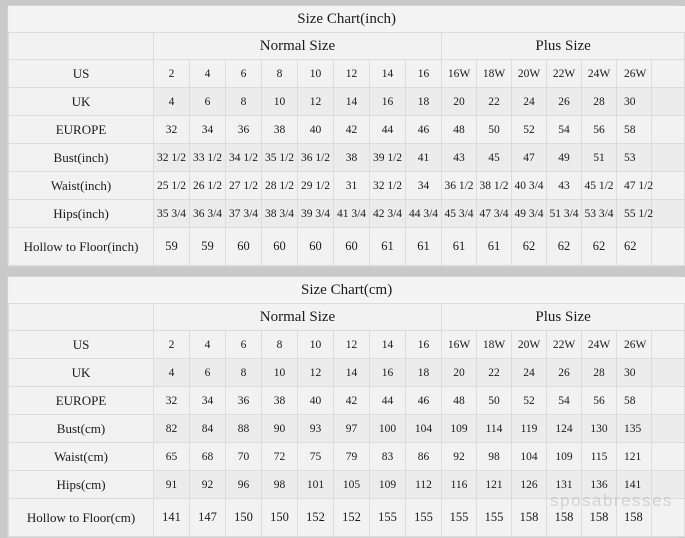  Describe the element at coordinates (346, 19) in the screenshot. I see `chart-title: Size Chart(inch)` at that location.